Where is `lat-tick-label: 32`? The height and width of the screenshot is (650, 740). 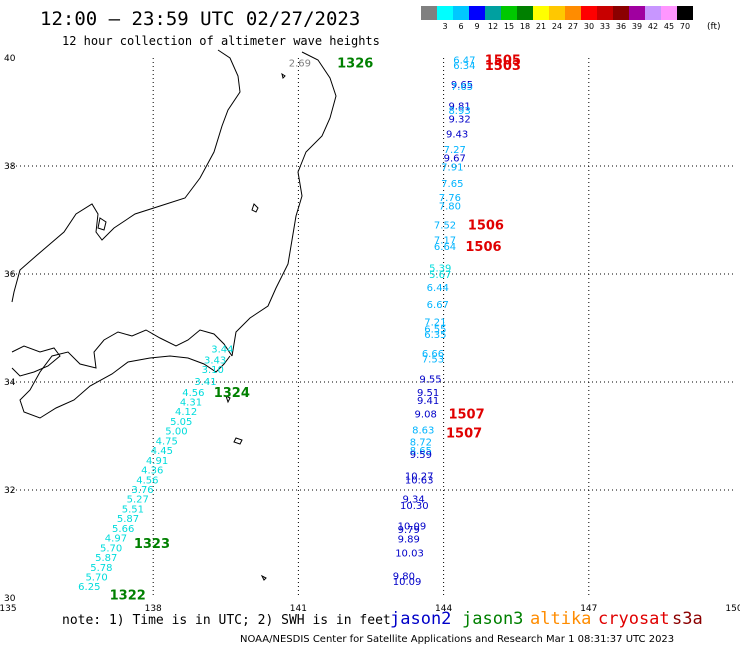 lat-tick-label: 32 is located at coordinates (9, 491).